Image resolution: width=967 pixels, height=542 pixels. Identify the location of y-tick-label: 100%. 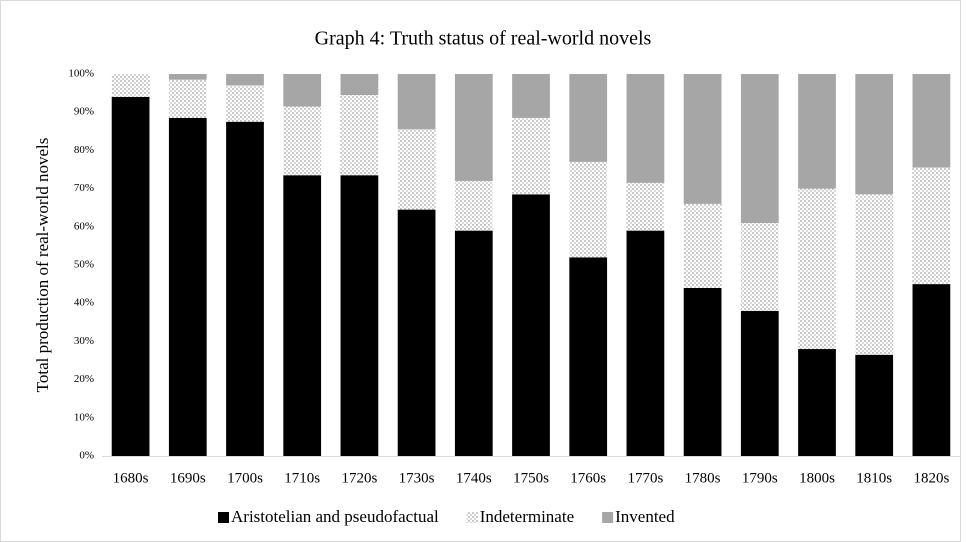
(81, 74).